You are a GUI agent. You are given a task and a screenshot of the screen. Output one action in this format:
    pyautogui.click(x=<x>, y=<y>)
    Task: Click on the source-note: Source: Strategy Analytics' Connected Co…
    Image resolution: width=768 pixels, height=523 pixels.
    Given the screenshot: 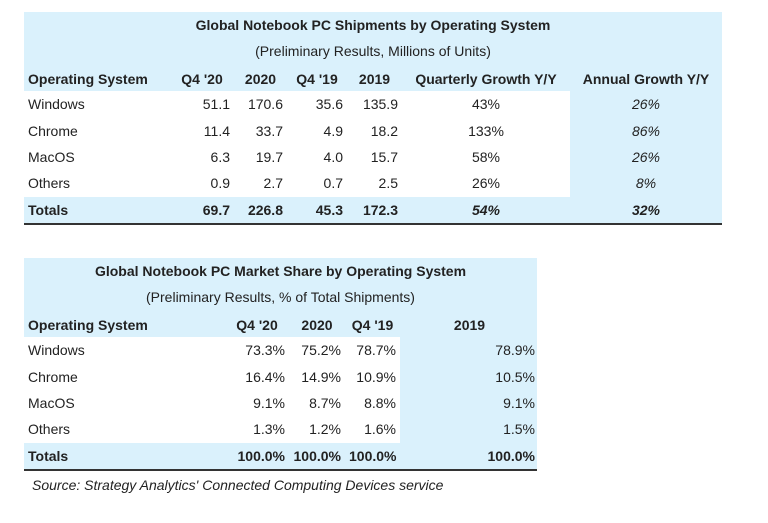 What is the action you would take?
    pyautogui.click(x=238, y=485)
    